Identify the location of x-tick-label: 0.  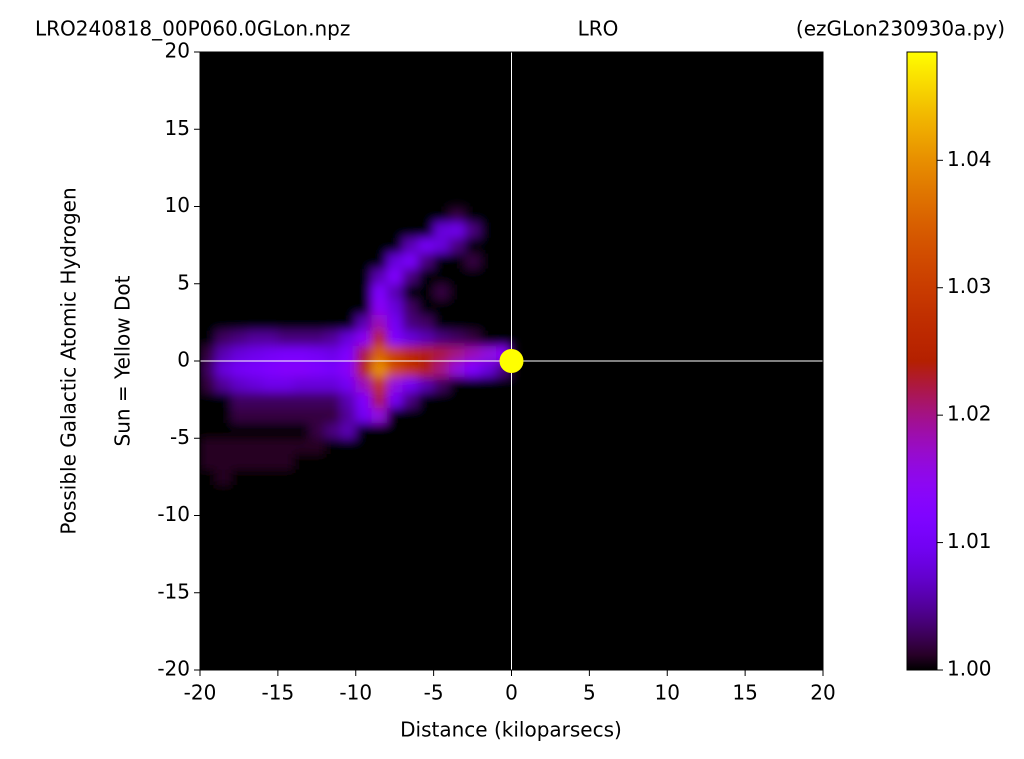
(511, 693).